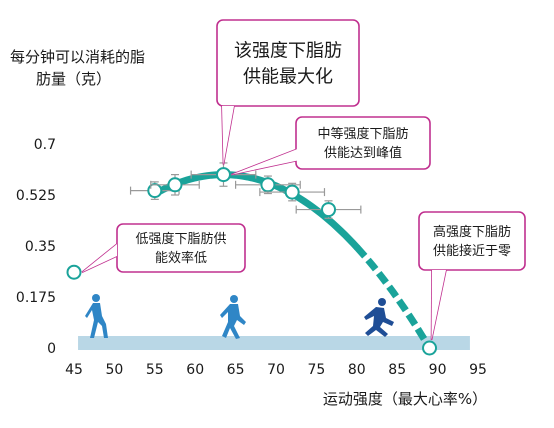 Image resolution: width=554 pixels, height=428 pixels. I want to click on ground-band, so click(274, 343).